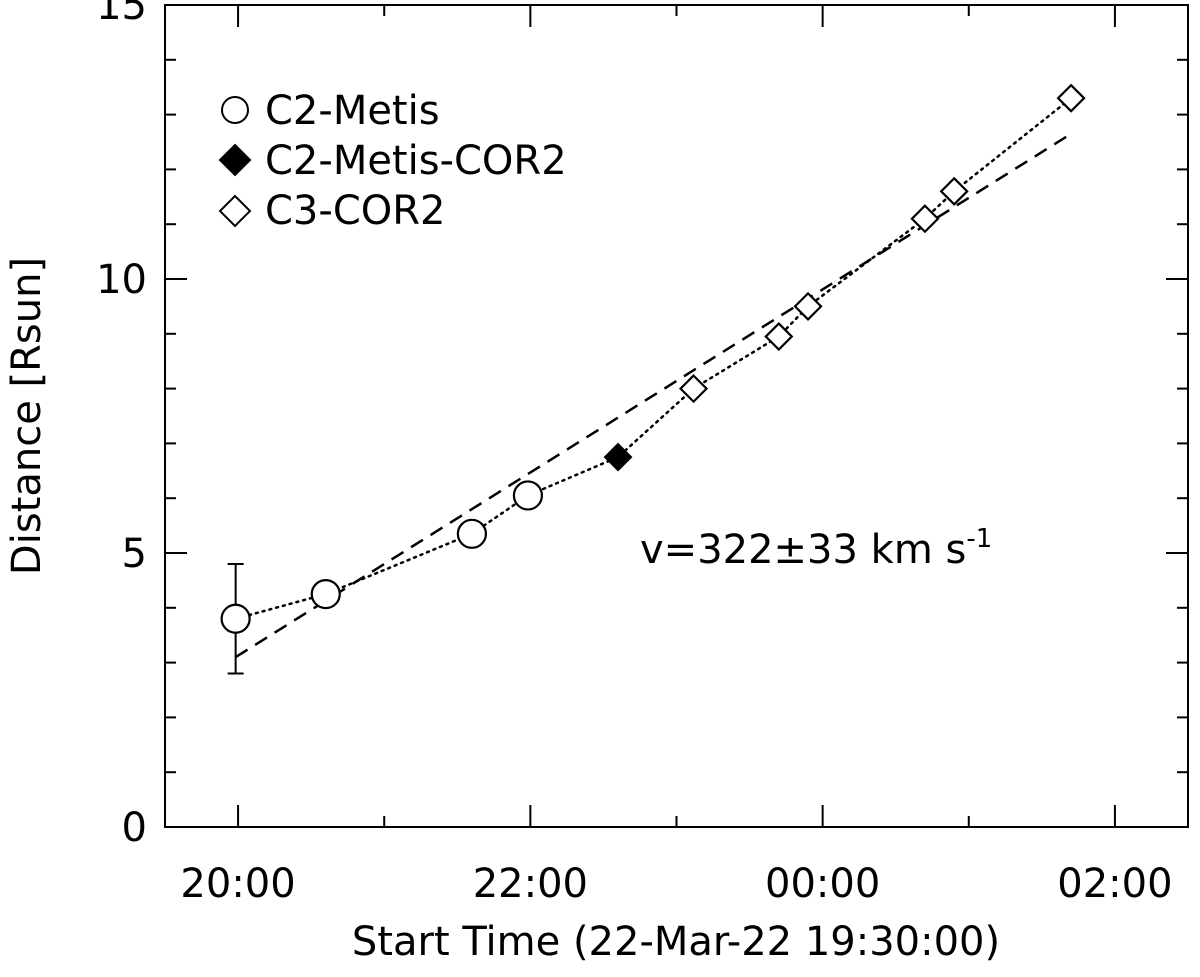 The height and width of the screenshot is (977, 1200). I want to click on velocity-annotation: v=322±33 km s-1, so click(816, 548).